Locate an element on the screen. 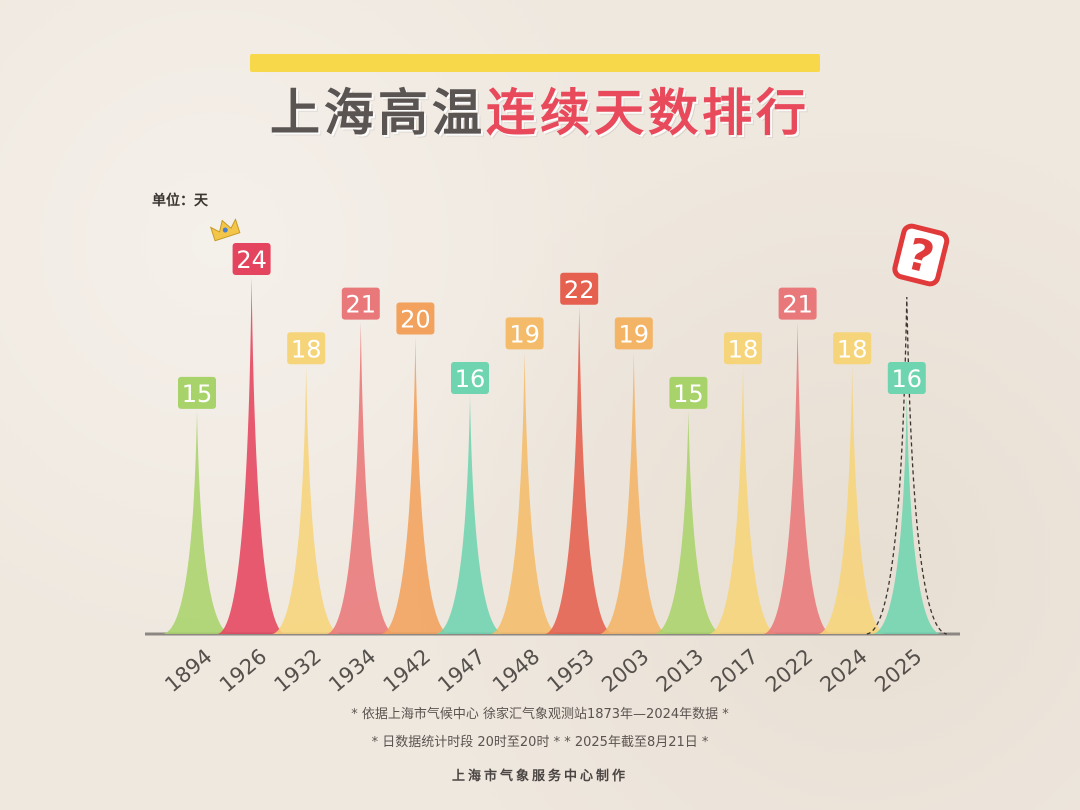 This screenshot has height=810, width=1080. data-label-box-1942 is located at coordinates (415, 318).